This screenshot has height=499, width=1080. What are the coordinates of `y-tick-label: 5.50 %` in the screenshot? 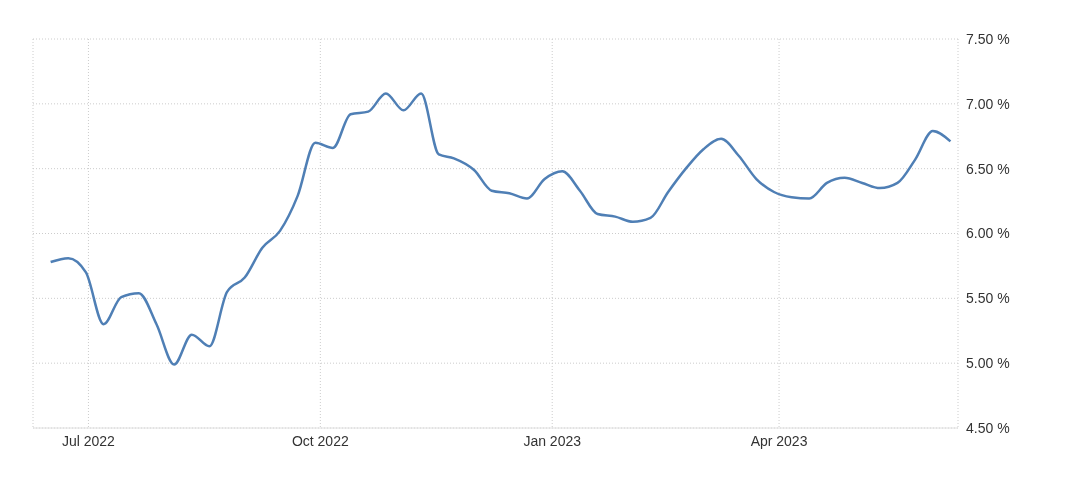 It's located at (988, 298).